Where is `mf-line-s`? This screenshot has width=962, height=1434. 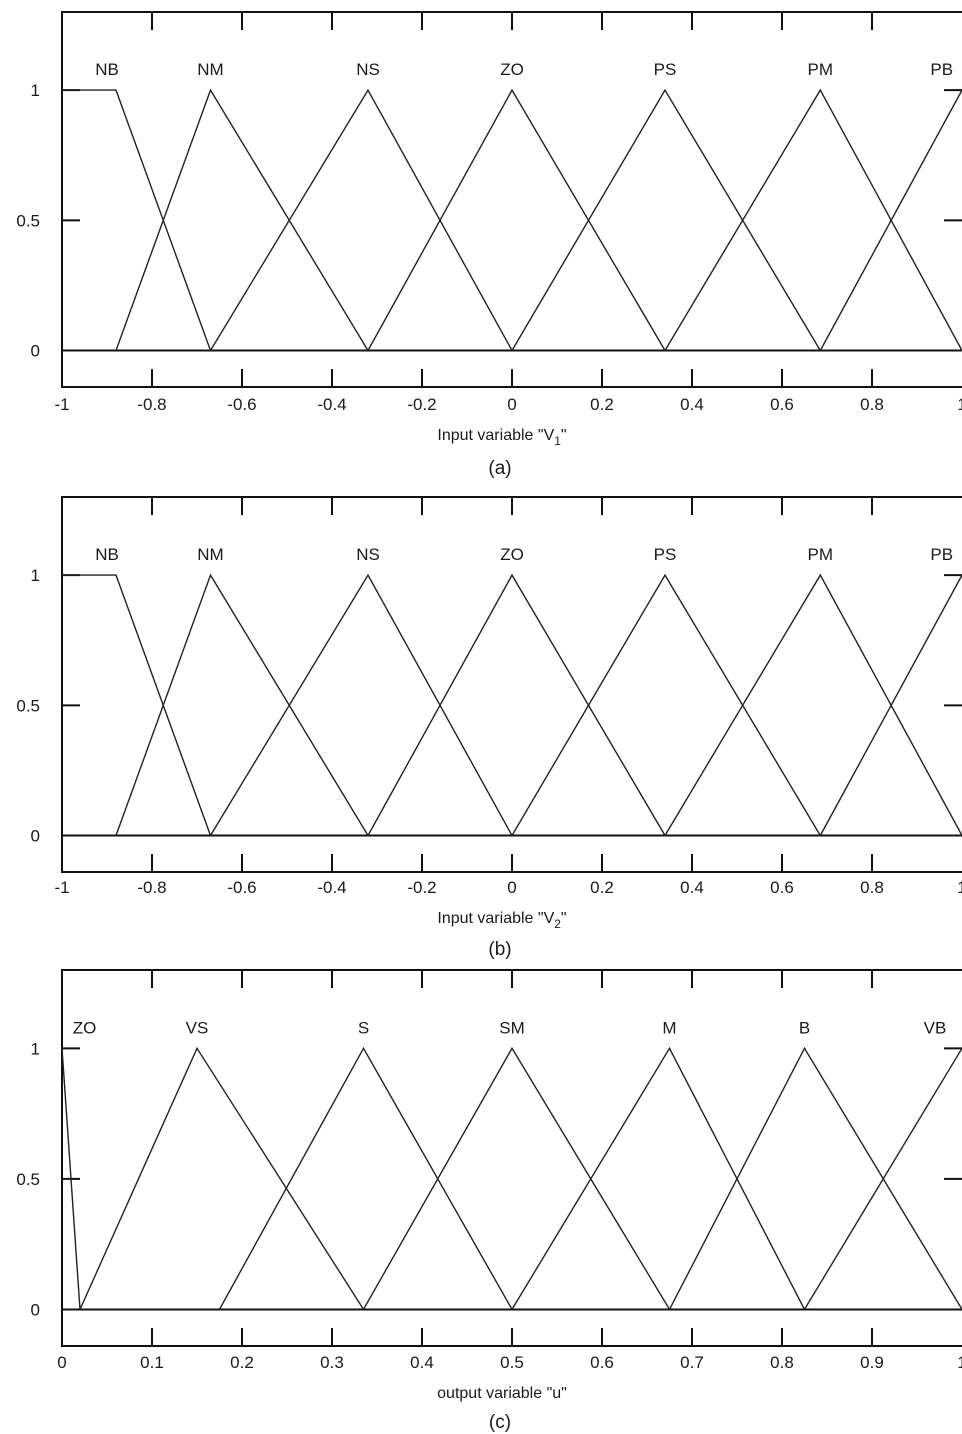
mf-line-s is located at coordinates (365, 1178).